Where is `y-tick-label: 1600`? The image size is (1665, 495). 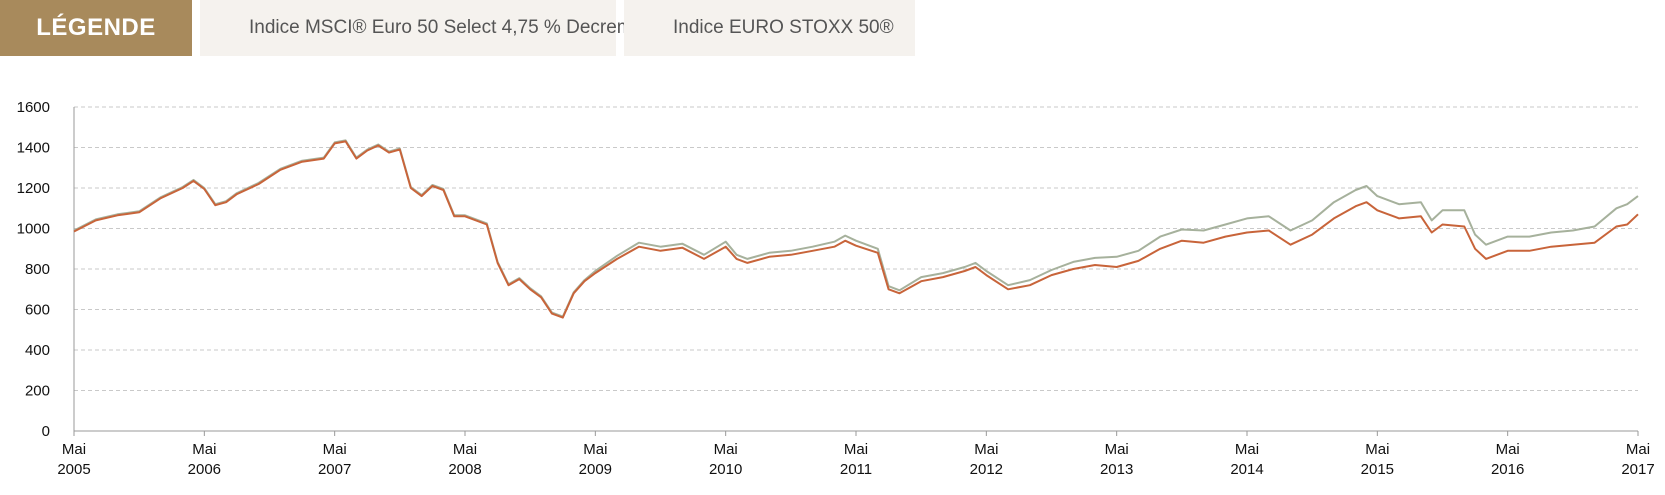
y-tick-label: 1600 is located at coordinates (33, 107).